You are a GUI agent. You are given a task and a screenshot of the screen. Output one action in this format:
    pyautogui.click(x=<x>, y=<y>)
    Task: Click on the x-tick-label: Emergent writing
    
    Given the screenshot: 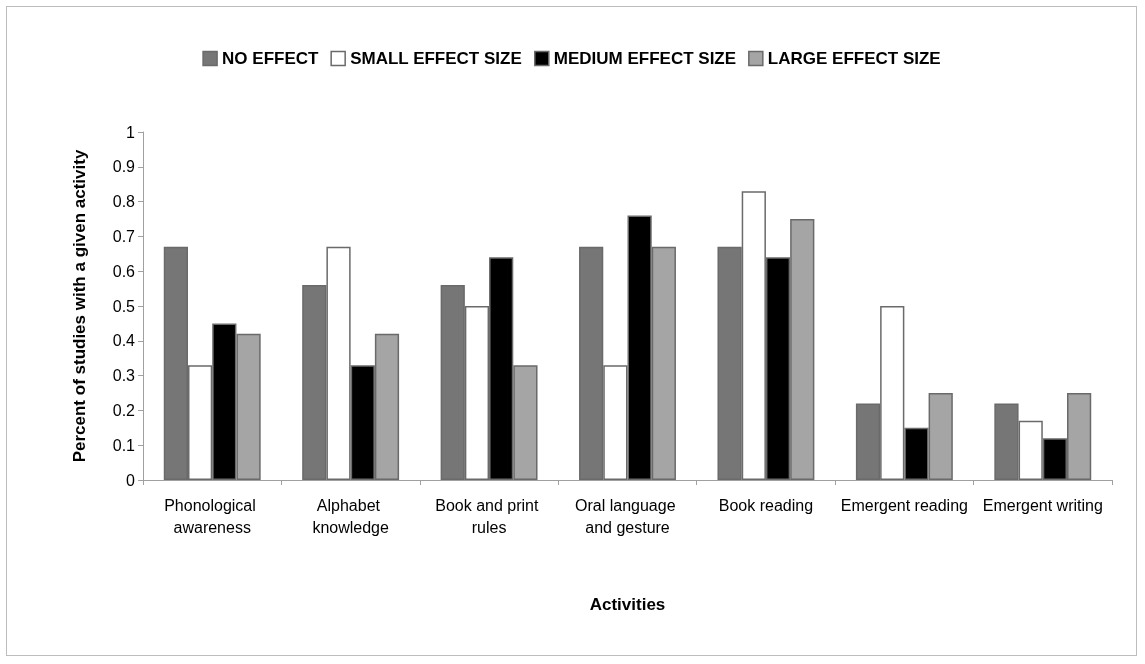 What is the action you would take?
    pyautogui.click(x=1042, y=505)
    